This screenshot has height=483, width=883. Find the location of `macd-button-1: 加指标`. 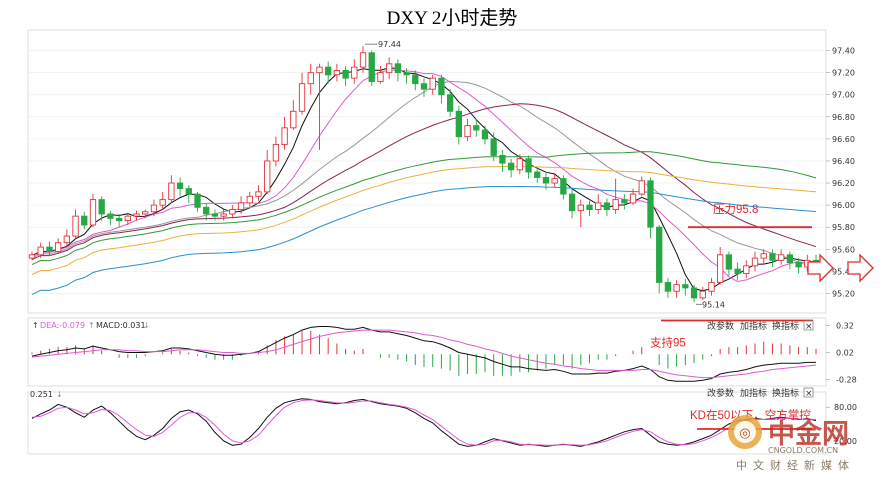

macd-button-1: 加指标 is located at coordinates (753, 326).